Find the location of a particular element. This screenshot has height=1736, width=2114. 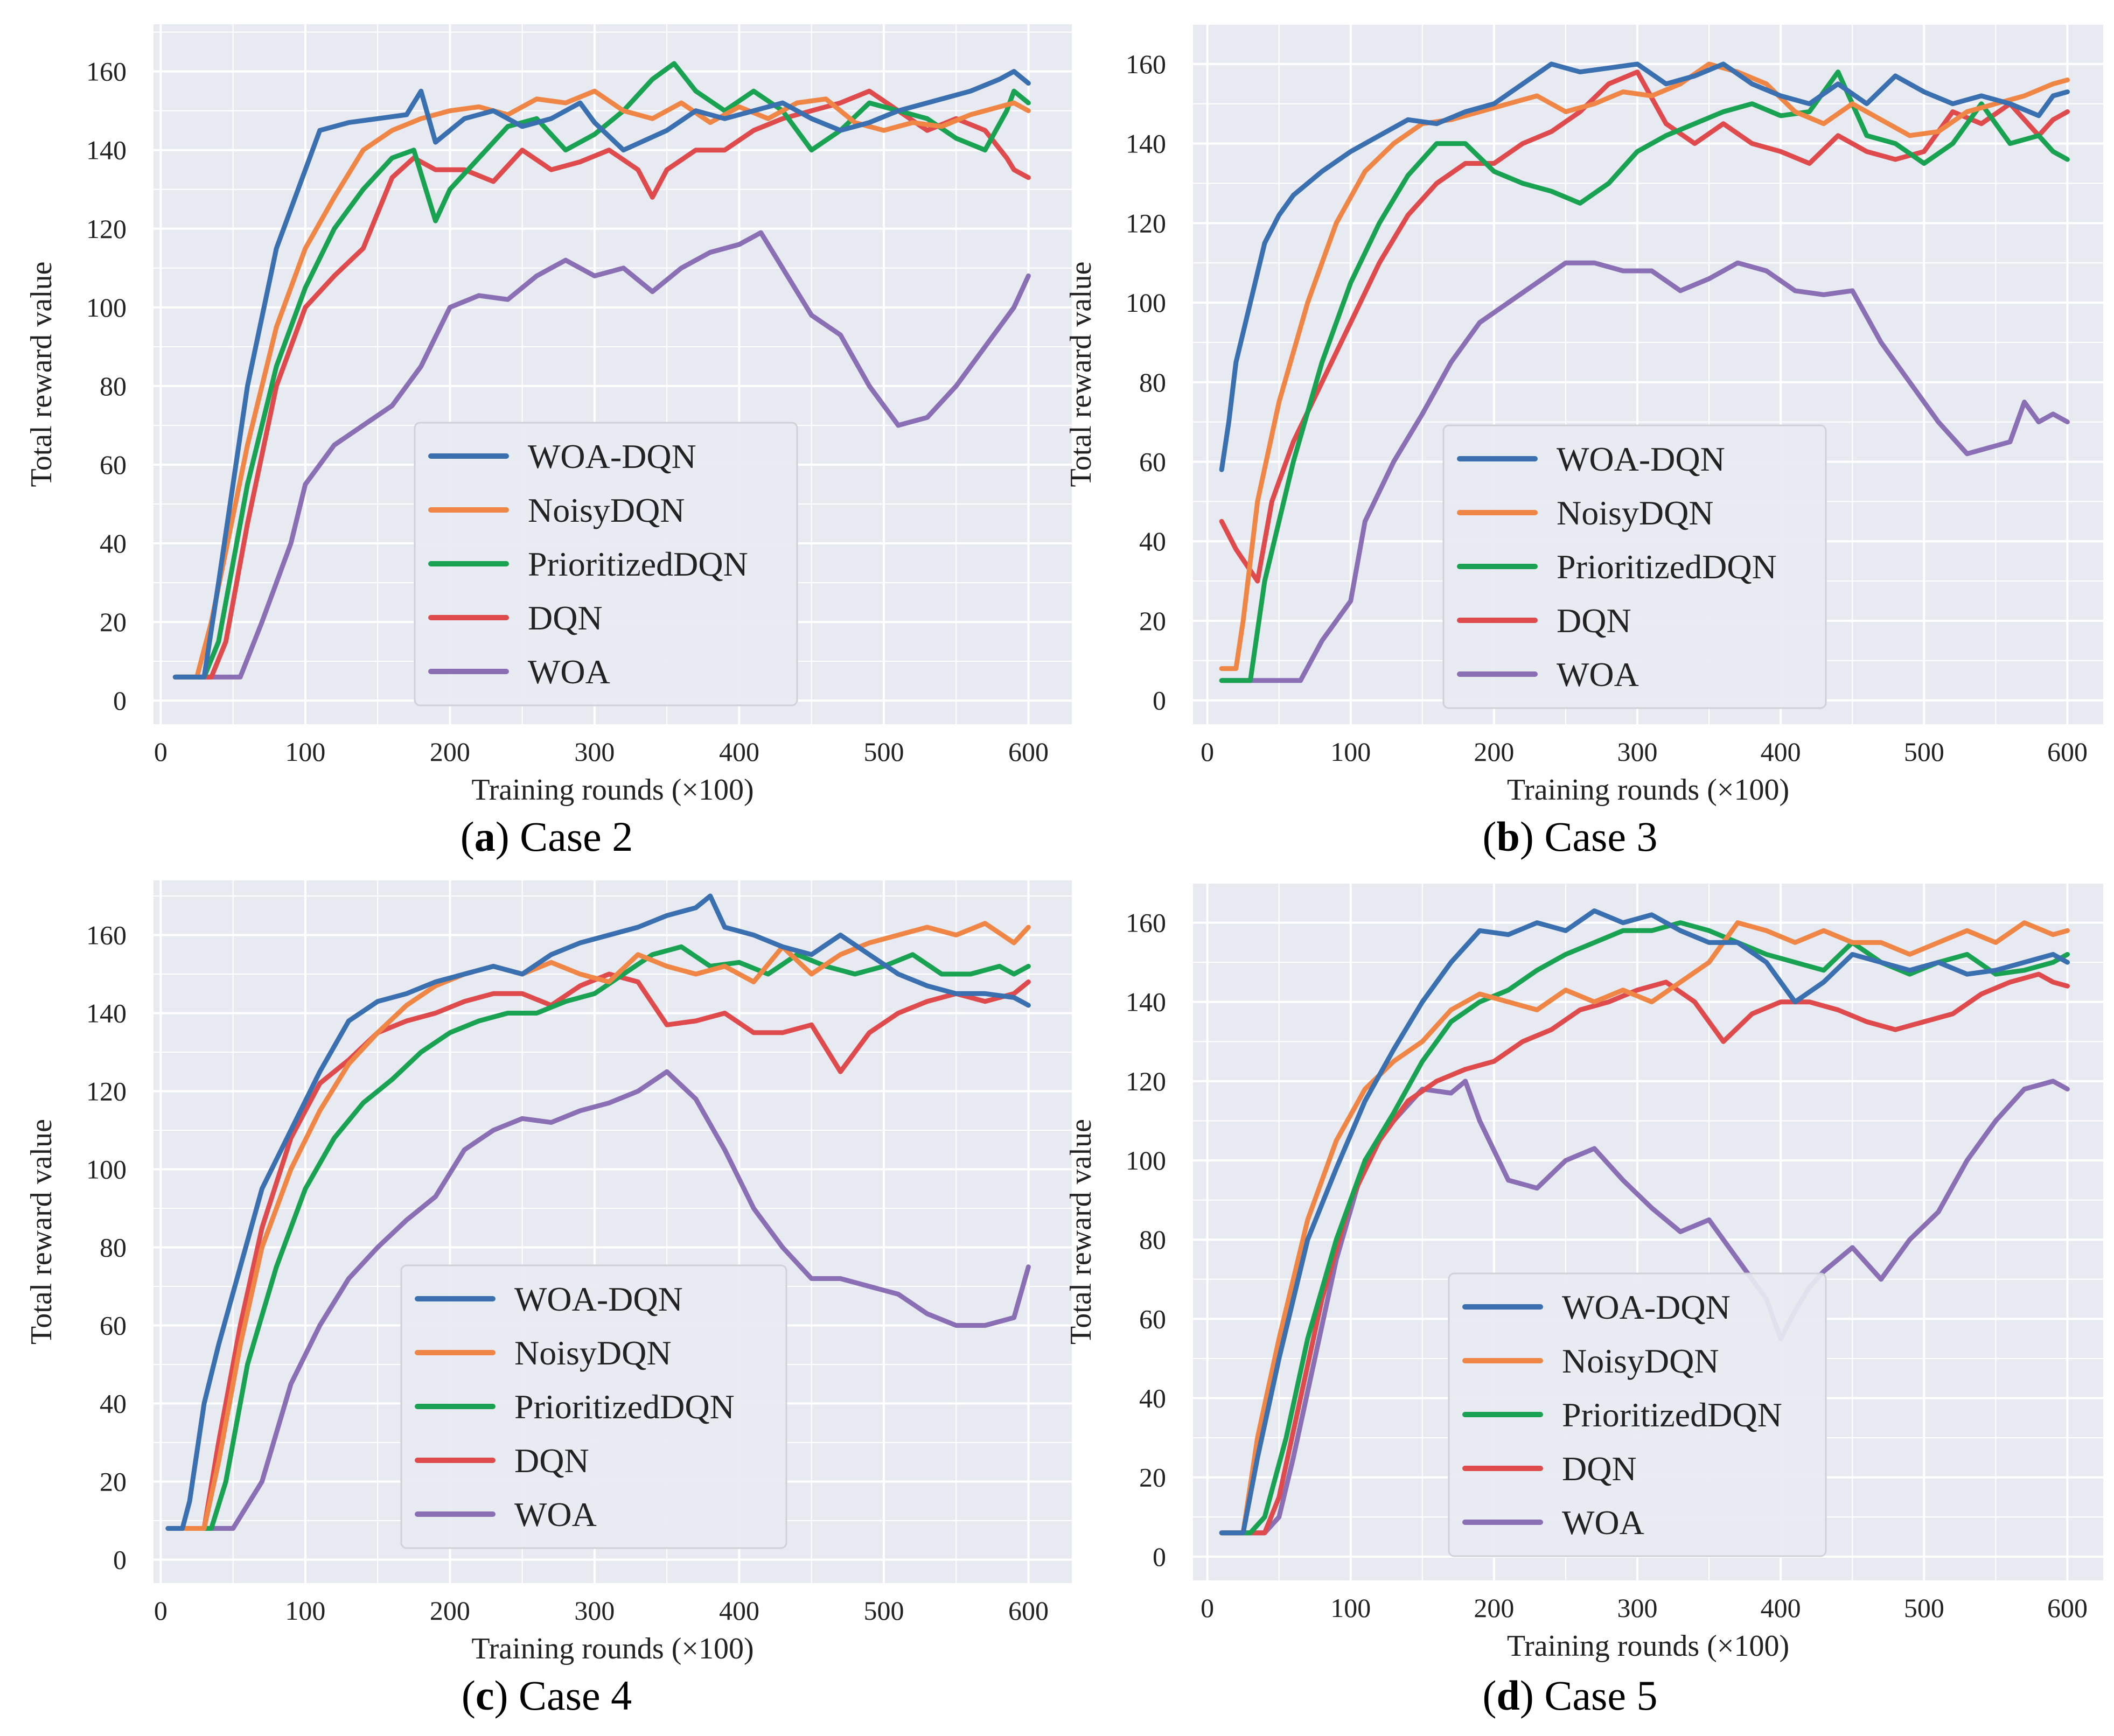

caption-case-2: (a) Case 2 is located at coordinates (547, 836).